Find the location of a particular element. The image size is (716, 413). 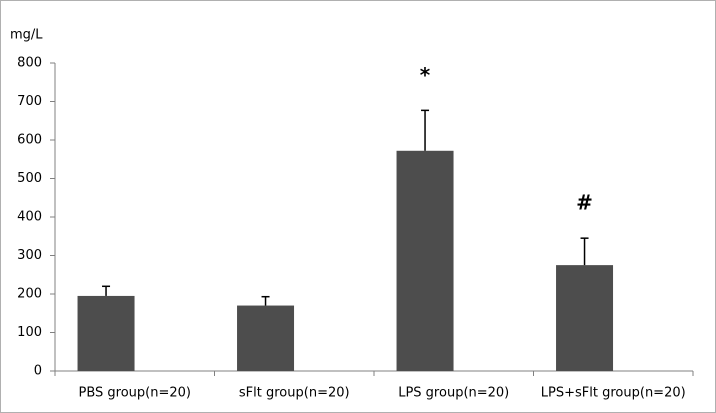

y-tick-label: 500 is located at coordinates (29, 178).